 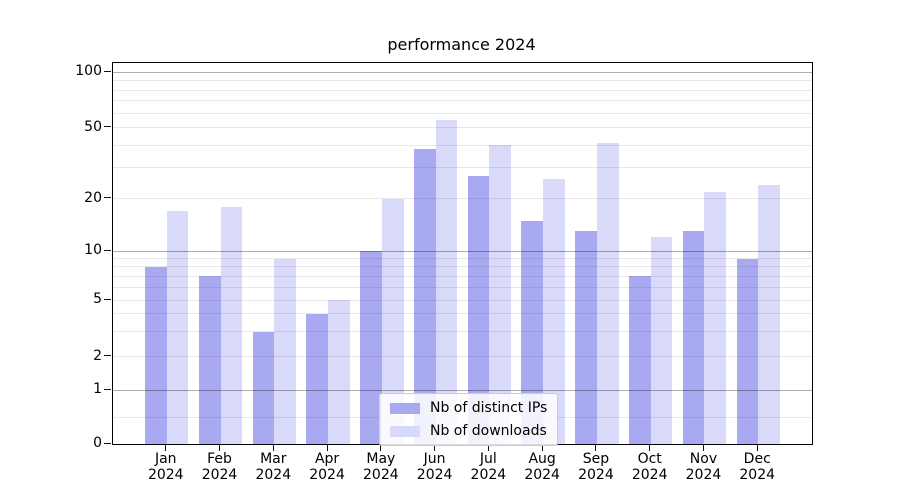 What do you see at coordinates (209, 360) in the screenshot?
I see `bar-nb-of-distinct-ips-feb-2024` at bounding box center [209, 360].